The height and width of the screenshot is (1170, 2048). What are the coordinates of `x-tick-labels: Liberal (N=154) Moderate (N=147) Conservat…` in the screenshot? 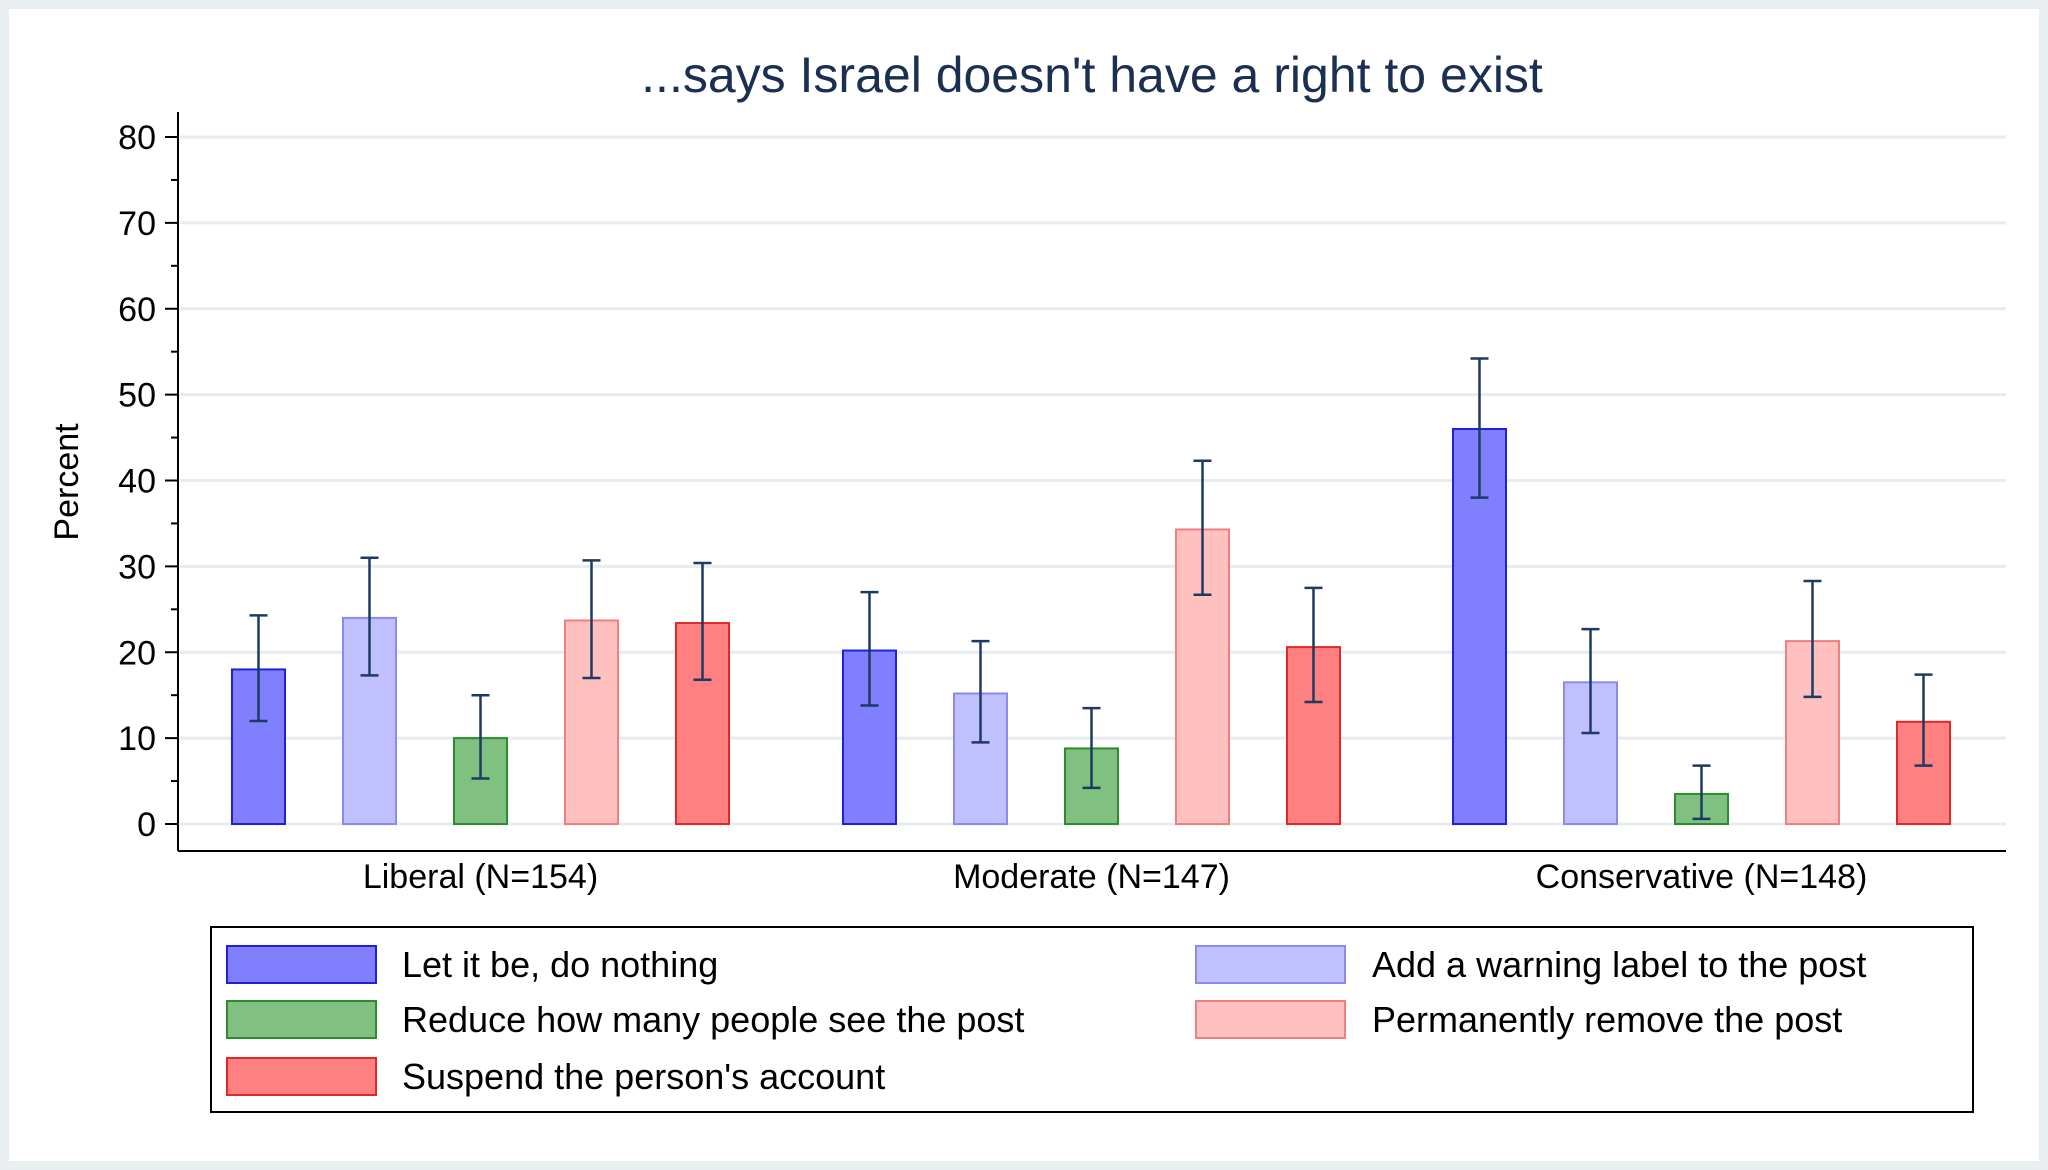 It's located at (1115, 877).